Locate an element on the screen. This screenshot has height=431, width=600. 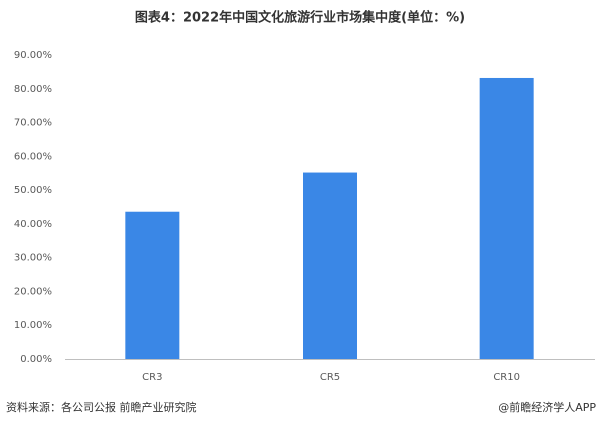
y-tick-label: 30.00% is located at coordinates (33, 258).